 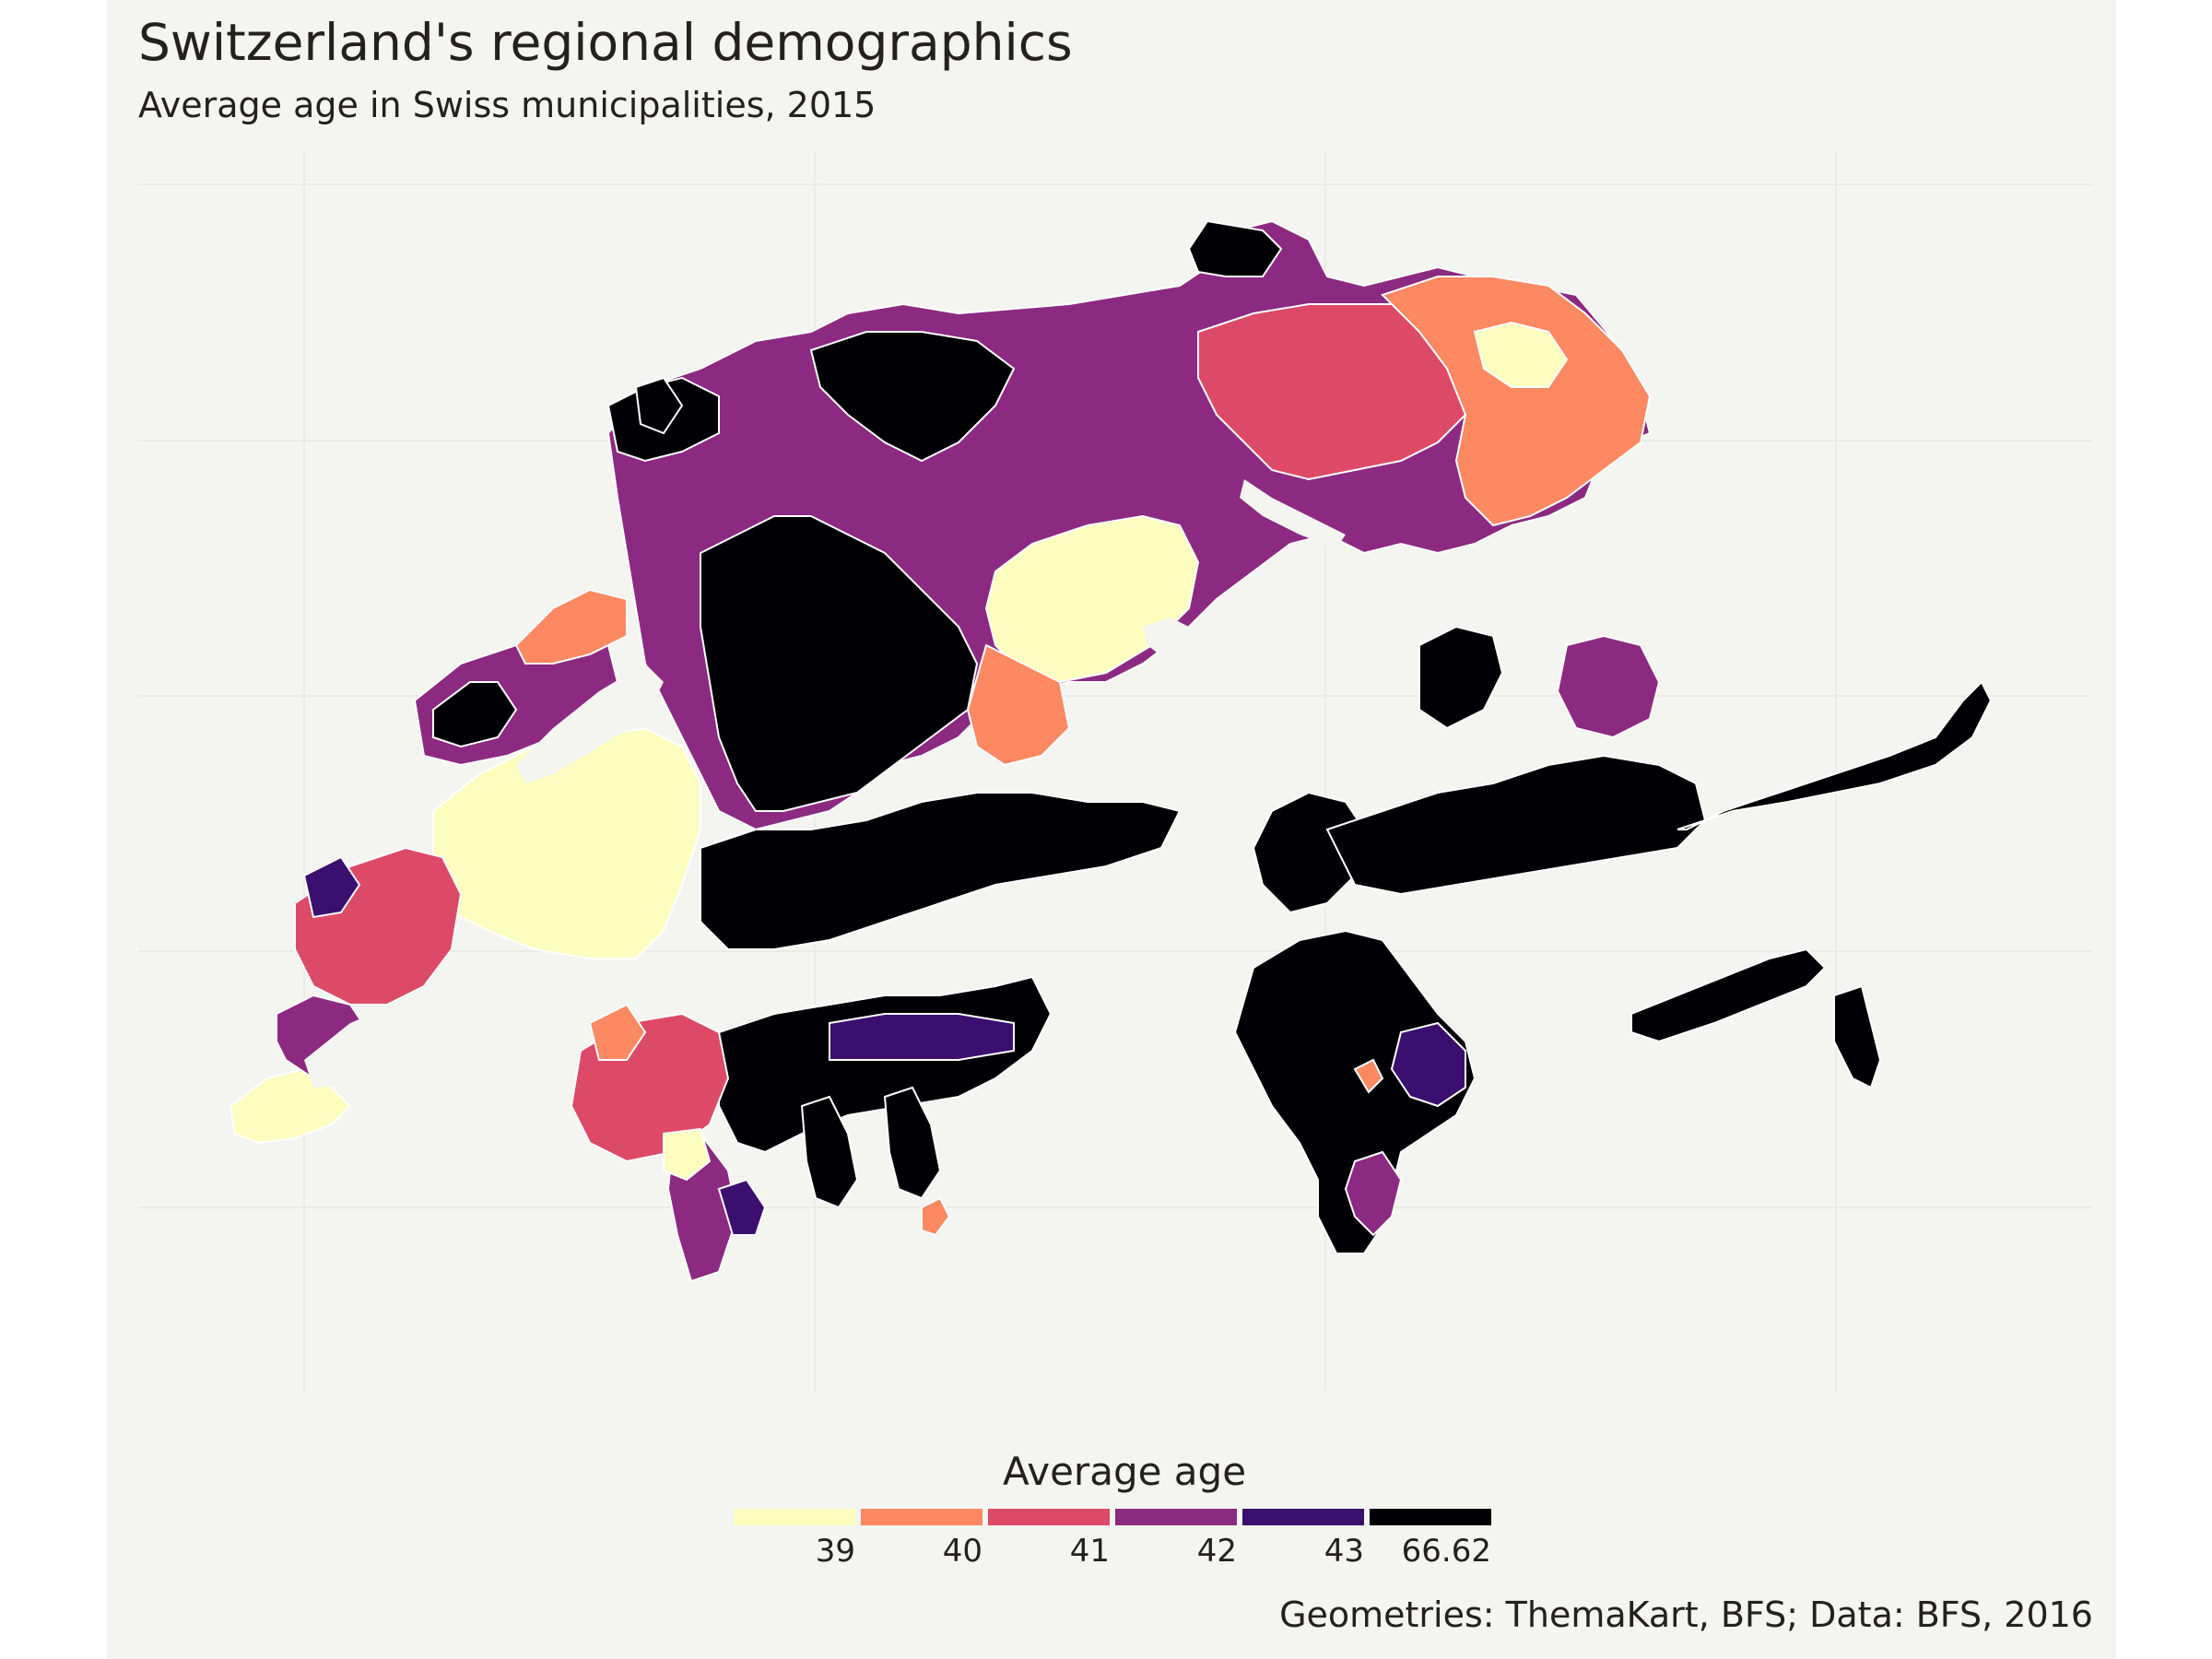 What do you see at coordinates (1461, 677) in the screenshot?
I see `region-glarus` at bounding box center [1461, 677].